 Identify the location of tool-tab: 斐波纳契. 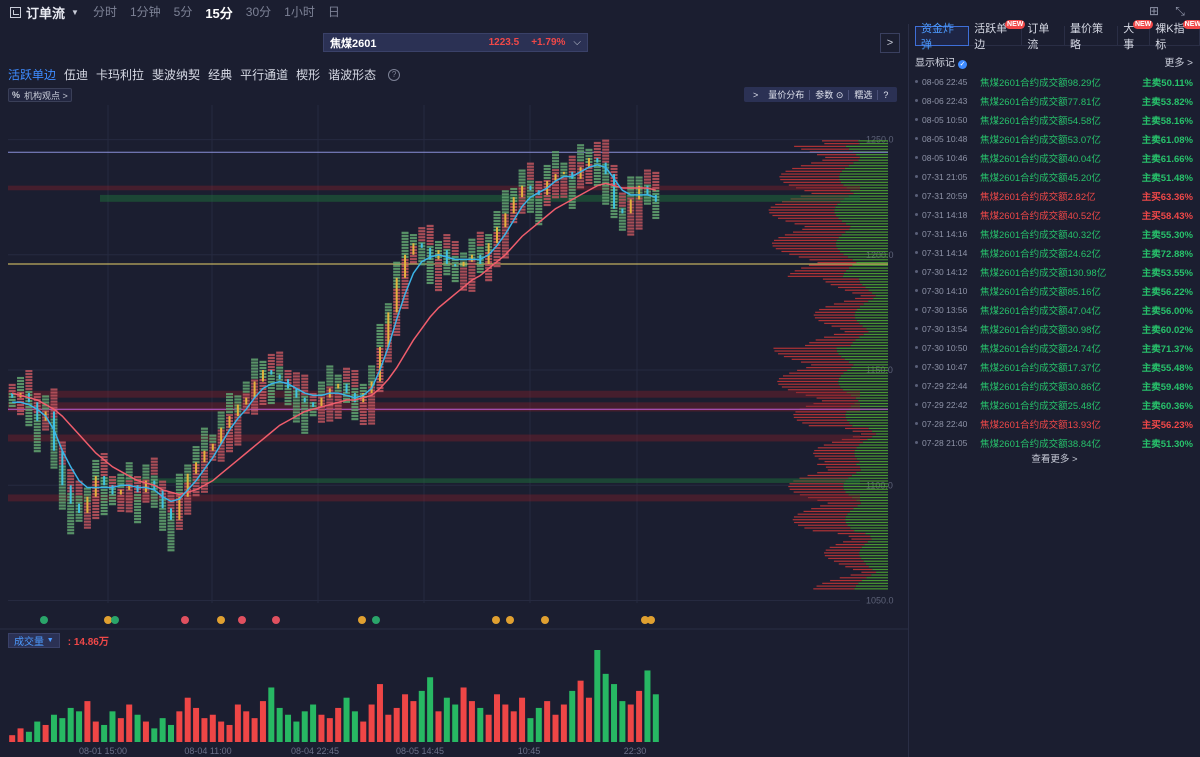
(176, 75).